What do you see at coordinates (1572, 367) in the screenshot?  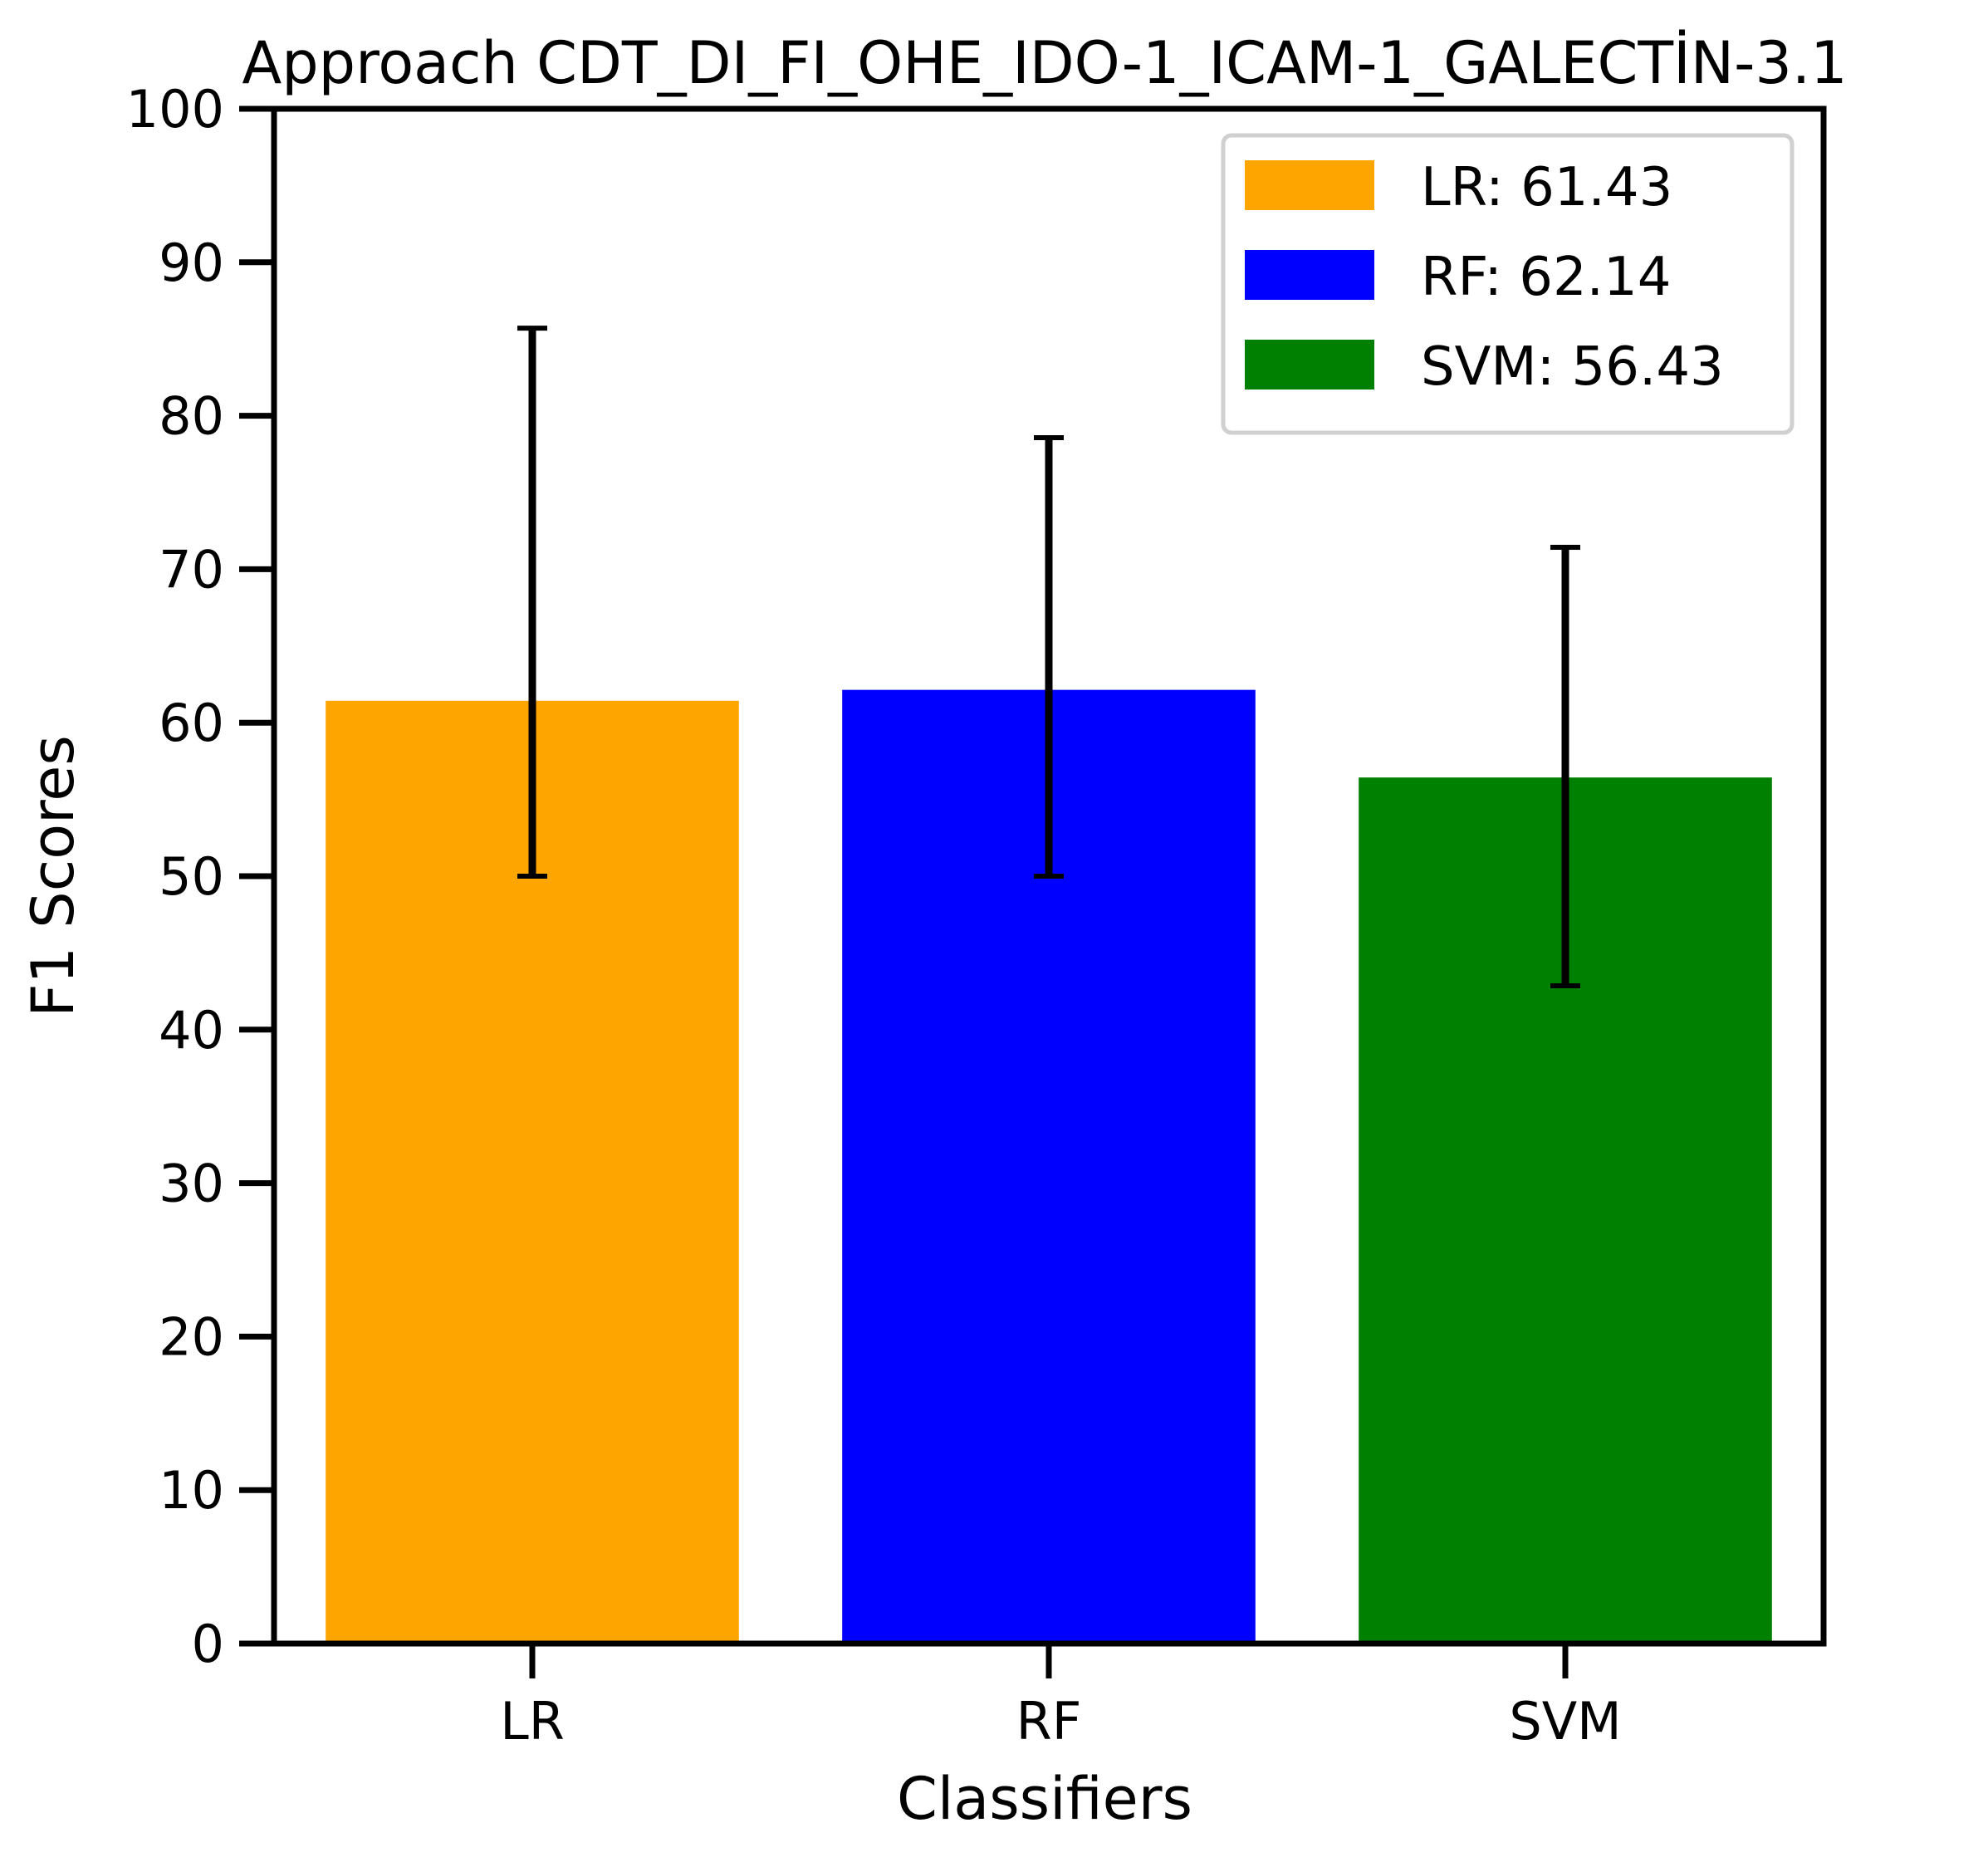 I see `legend-entry-label: SVM: 56.43` at bounding box center [1572, 367].